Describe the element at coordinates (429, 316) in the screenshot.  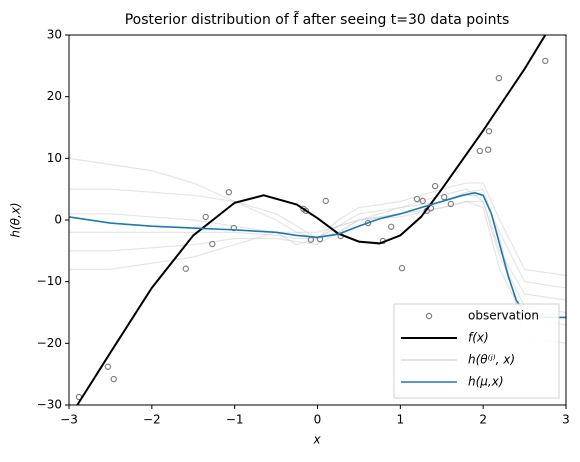
I see `legend-marker` at that location.